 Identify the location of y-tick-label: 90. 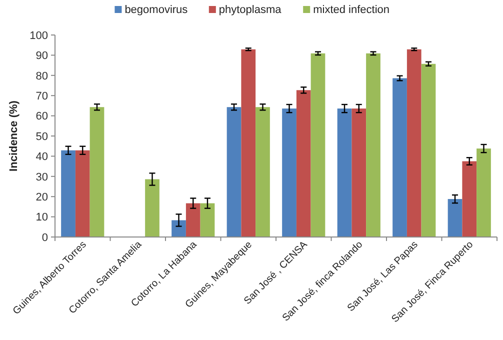
(42, 56).